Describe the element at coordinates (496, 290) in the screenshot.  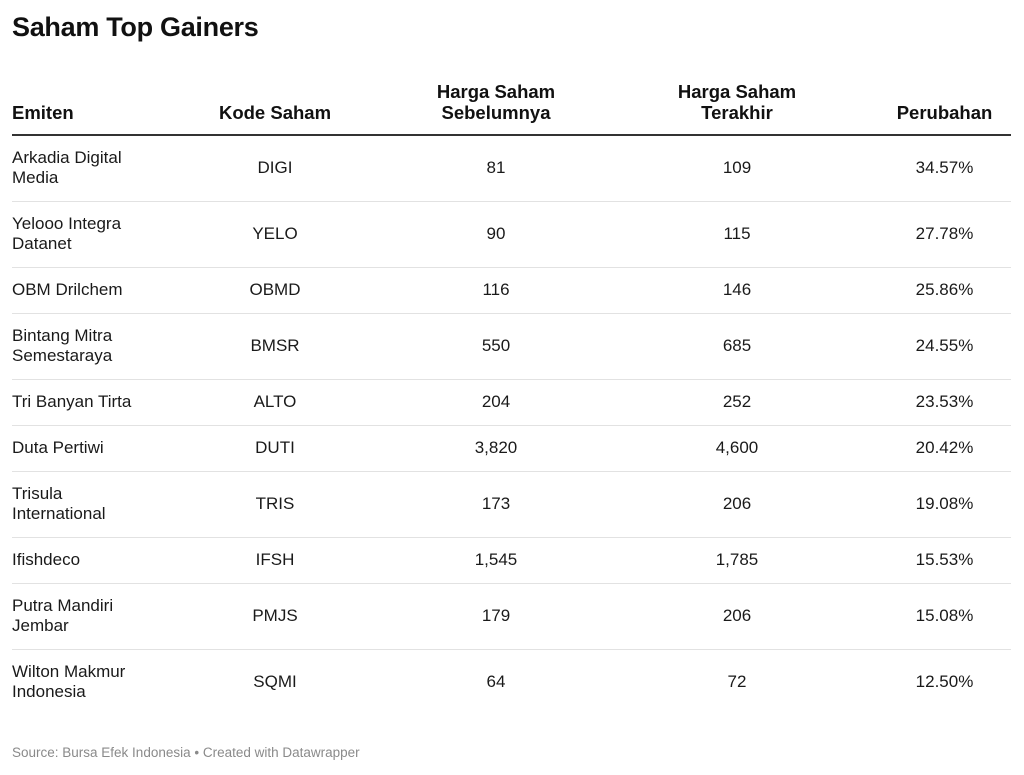
I see `cell-sebelumnya: 116` at that location.